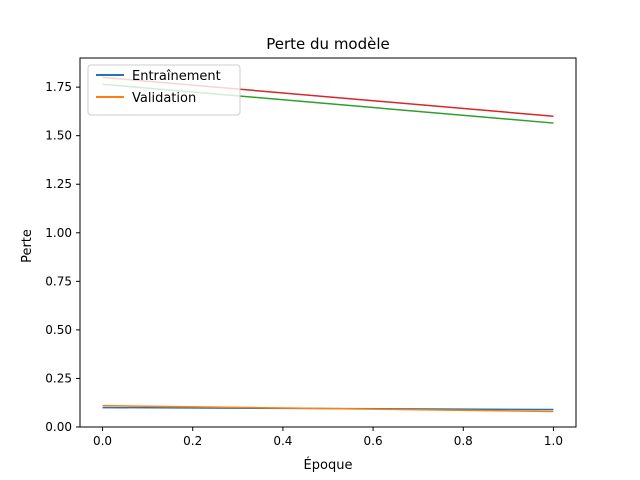 The image size is (640, 480). I want to click on x-tick-label: 0.0, so click(102, 441).